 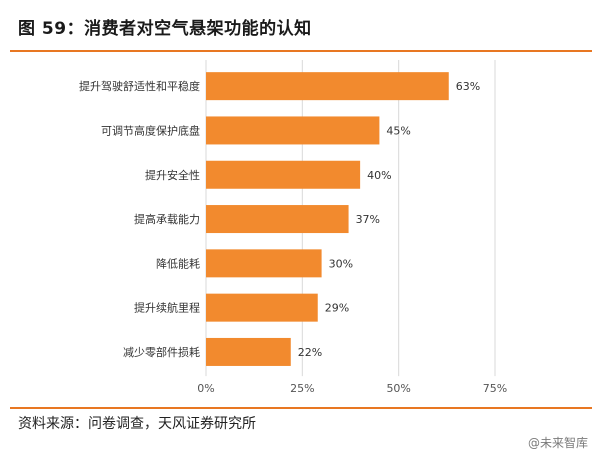 I want to click on category-label: 提高承载能力, so click(x=167, y=219).